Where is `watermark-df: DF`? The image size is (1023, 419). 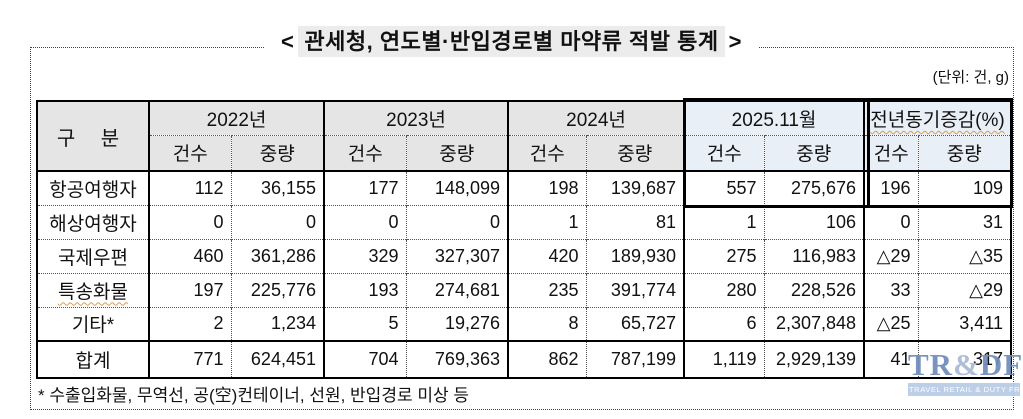
watermark-df: DF is located at coordinates (1001, 364).